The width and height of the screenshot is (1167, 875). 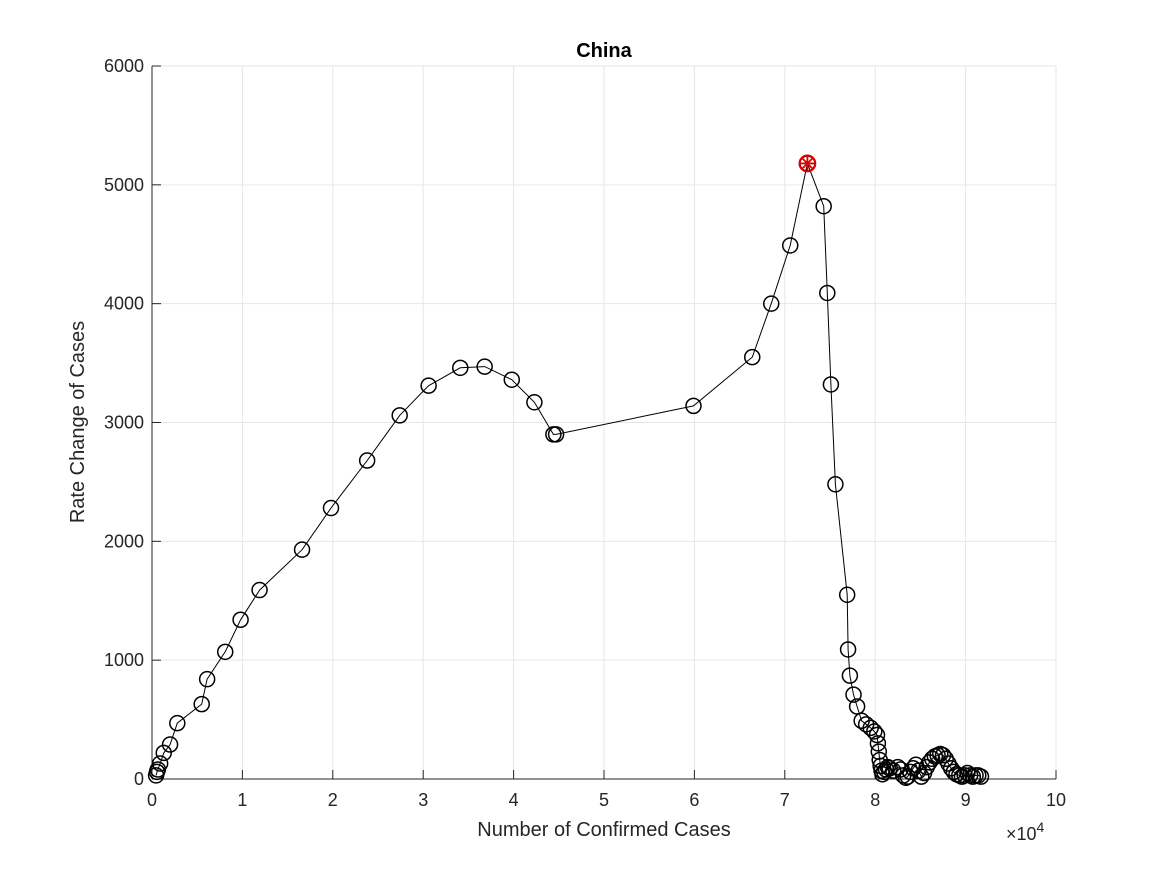 I want to click on y-tick-label: 0, so click(x=139, y=779).